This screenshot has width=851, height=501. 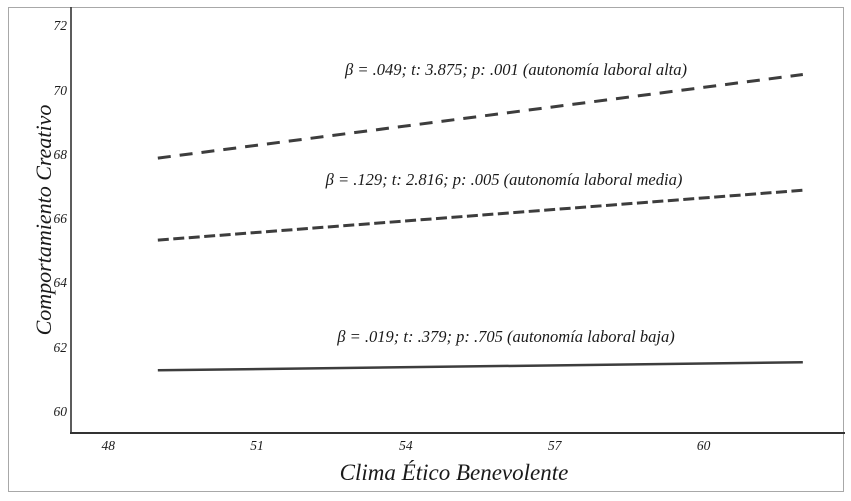 What do you see at coordinates (703, 445) in the screenshot?
I see `x-tick-label-60: 60` at bounding box center [703, 445].